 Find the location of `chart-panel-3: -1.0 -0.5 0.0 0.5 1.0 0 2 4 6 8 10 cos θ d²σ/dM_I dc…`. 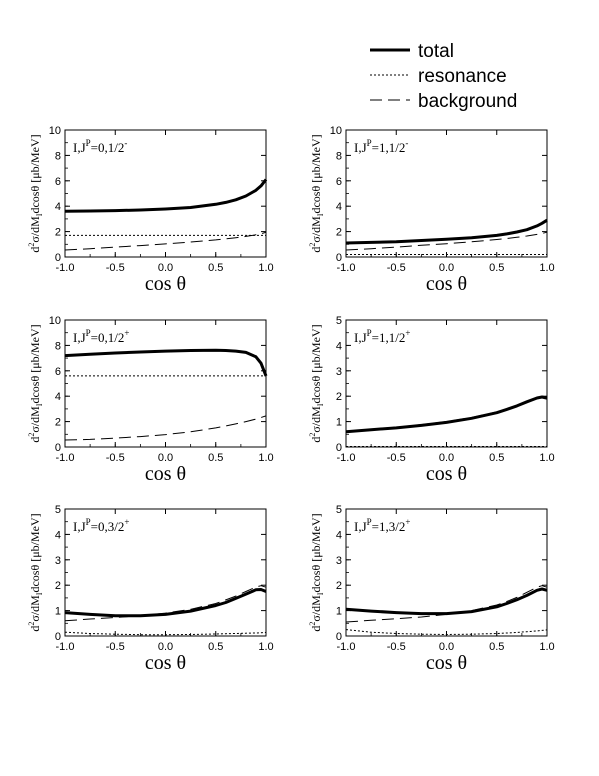

chart-panel-3: -1.0 -0.5 0.0 0.5 1.0 0 2 4 6 8 10 cos θ d²σ/dM_I dc… is located at coordinates (150, 400).